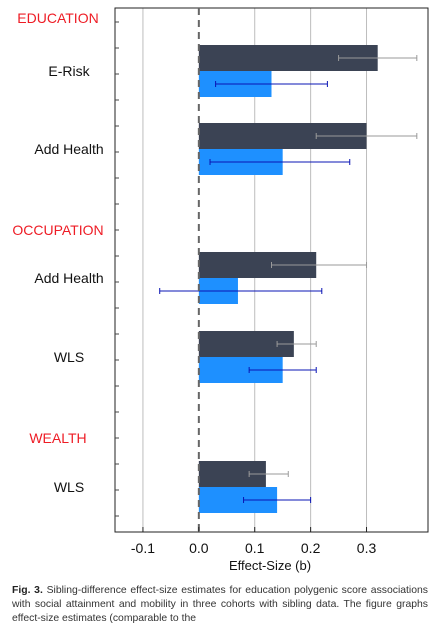 This screenshot has width=436, height=635. What do you see at coordinates (311, 548) in the screenshot?
I see `x-tick-label: 0.2` at bounding box center [311, 548].